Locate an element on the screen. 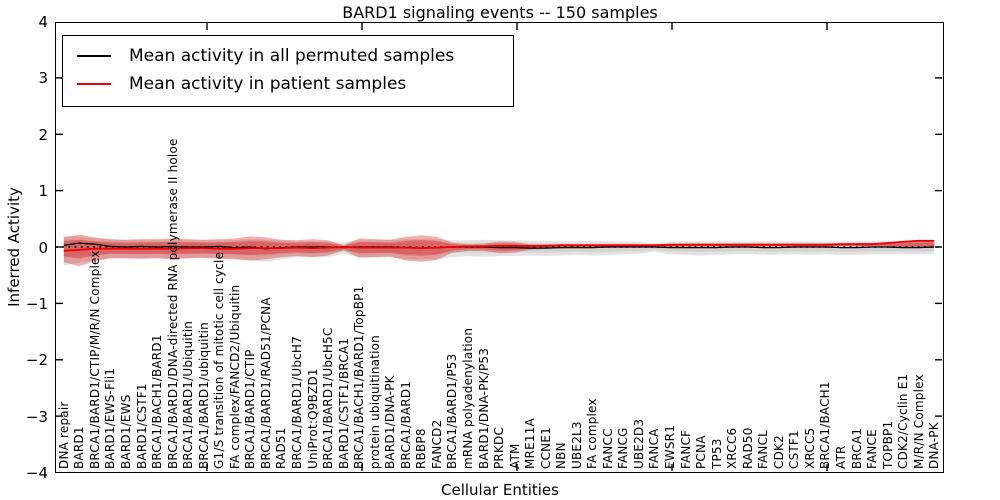 The height and width of the screenshot is (500, 1000). x-tick-label: BRCA1/BARD1/UbcH7 is located at coordinates (296, 402).